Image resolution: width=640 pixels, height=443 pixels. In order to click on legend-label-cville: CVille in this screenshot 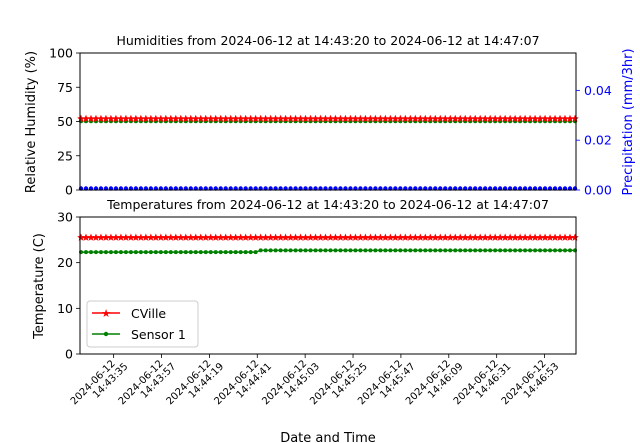, I will do `click(148, 313)`.